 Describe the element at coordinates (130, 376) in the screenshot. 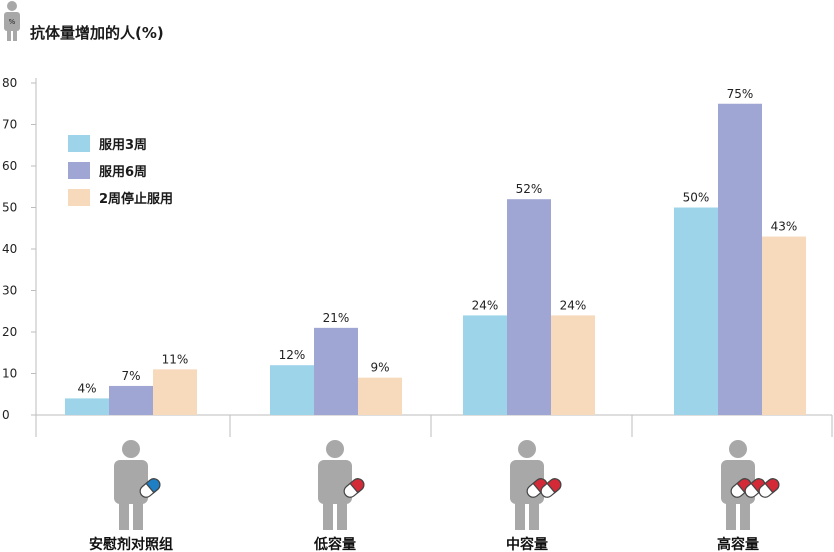

I see `data-label: 7%` at that location.